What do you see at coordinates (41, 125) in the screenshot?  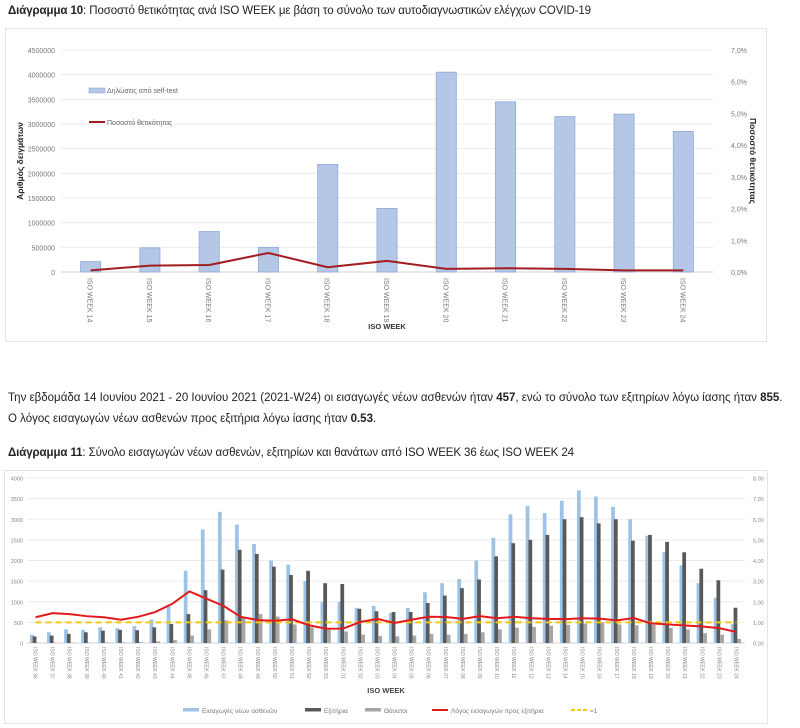 I see `y-tick-label: 3000000` at bounding box center [41, 125].